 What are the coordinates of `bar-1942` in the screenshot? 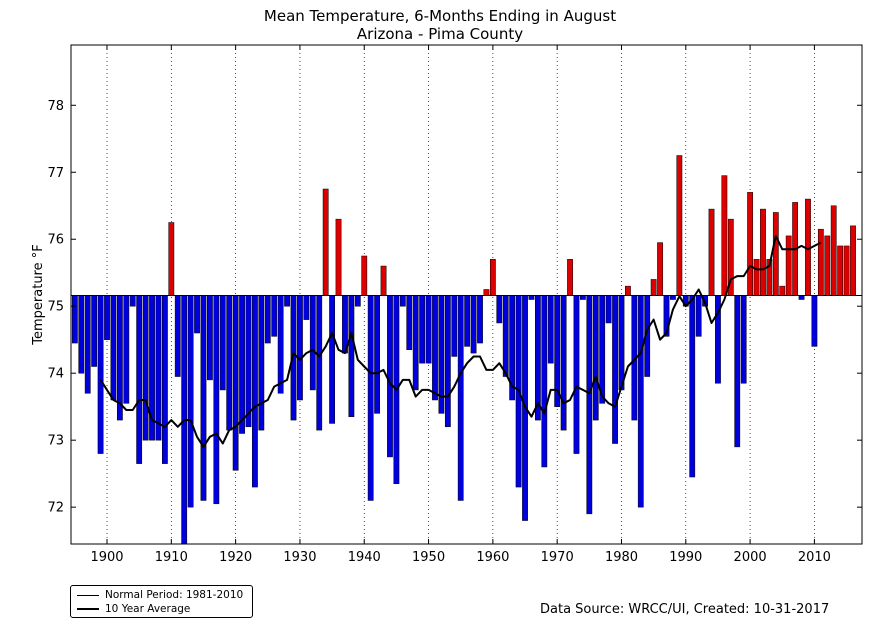 It's located at (377, 354).